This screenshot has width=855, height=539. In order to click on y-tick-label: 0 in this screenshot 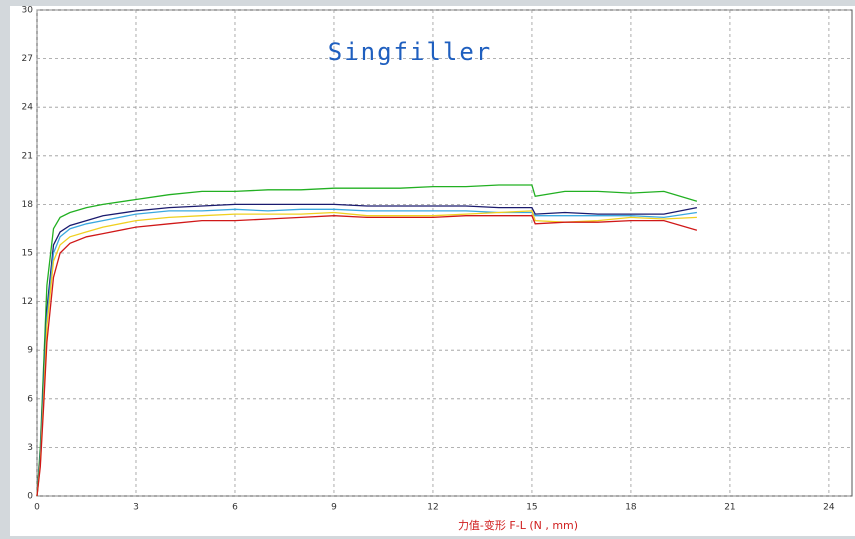, I will do `click(30, 497)`.